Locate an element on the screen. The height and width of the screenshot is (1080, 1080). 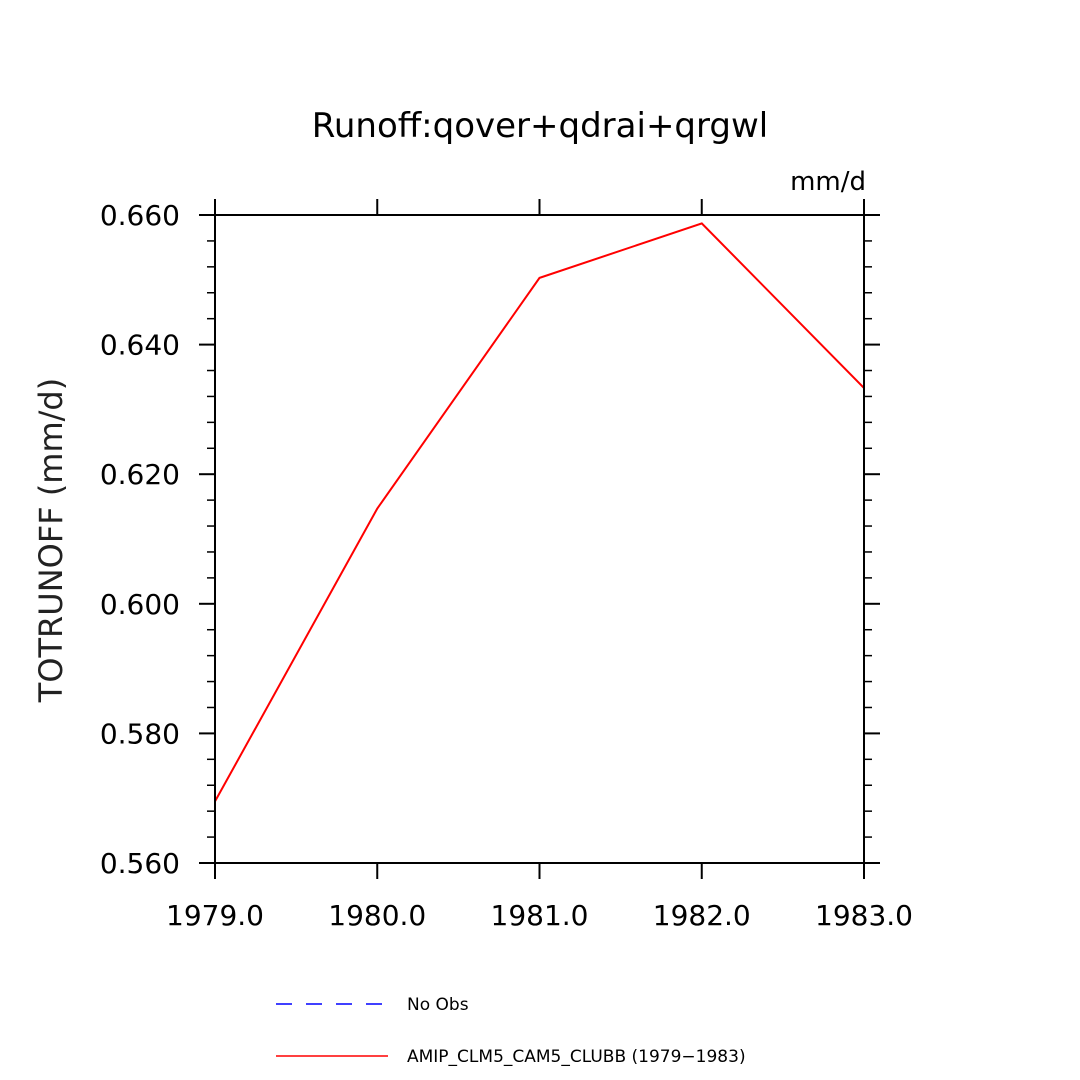
x-tick-label: 1979.0 is located at coordinates (215, 915).